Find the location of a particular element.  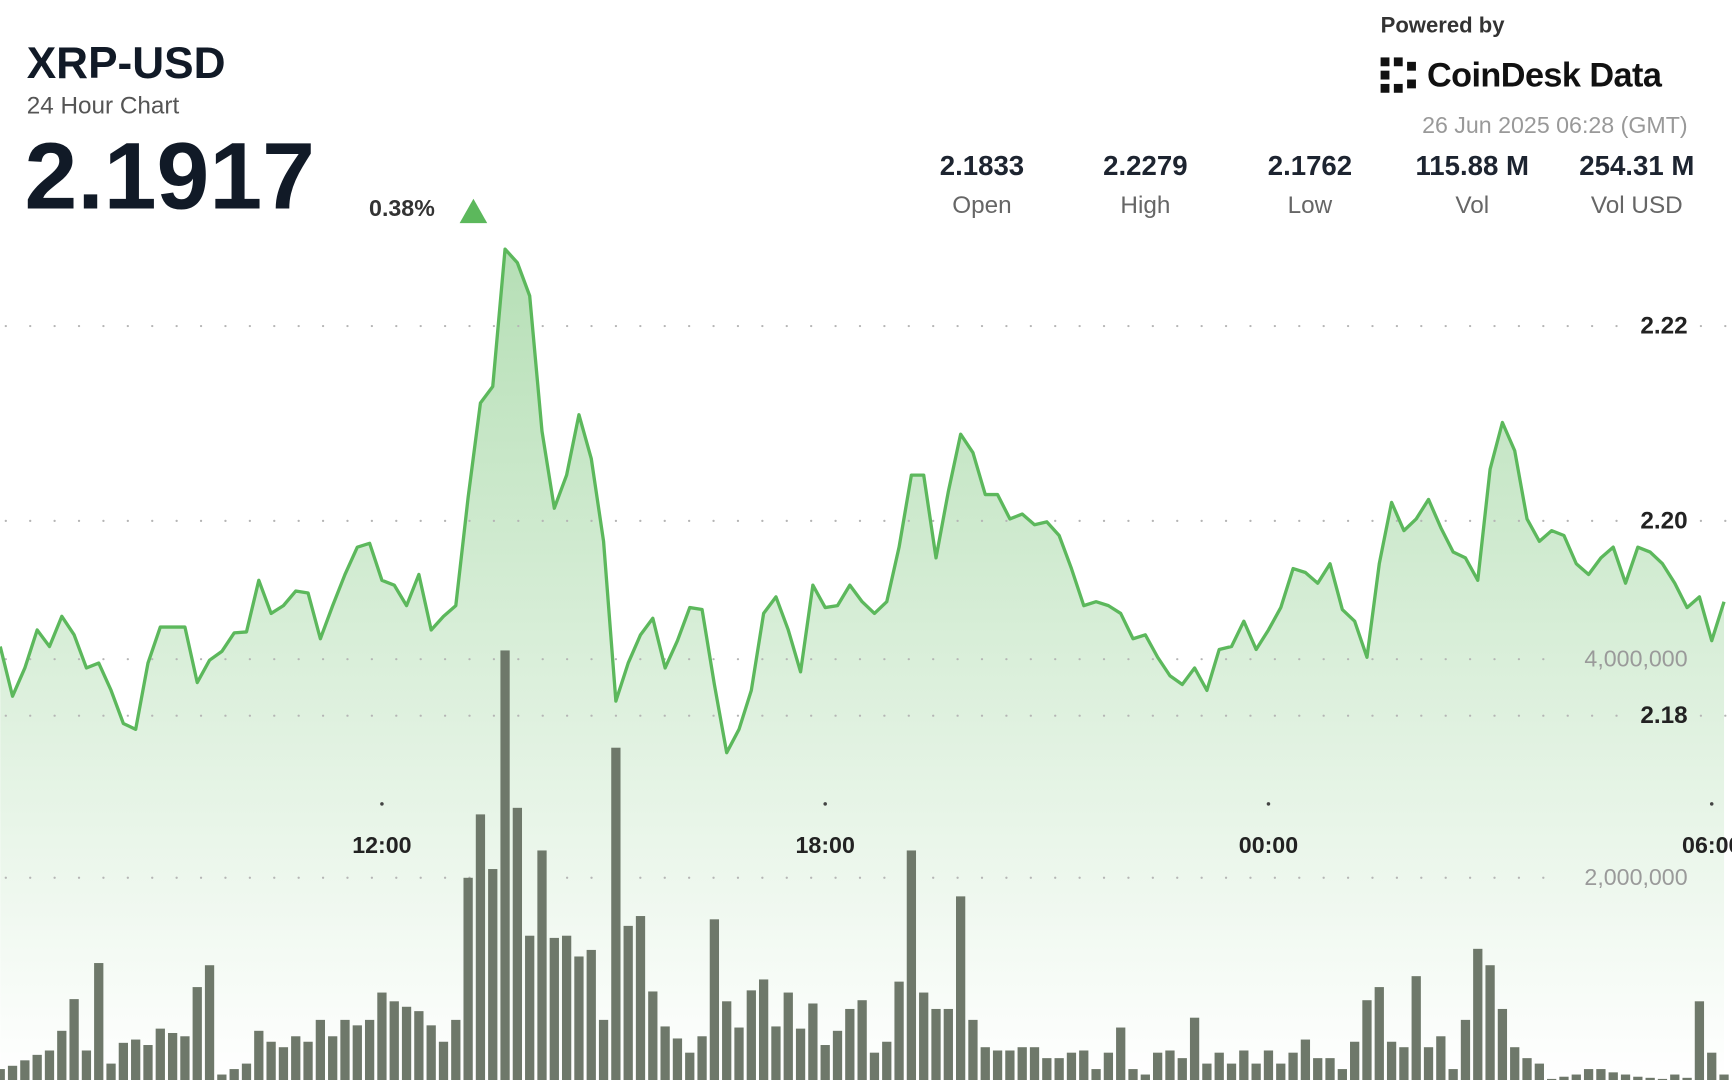

powered-by: Powered by is located at coordinates (1443, 24).